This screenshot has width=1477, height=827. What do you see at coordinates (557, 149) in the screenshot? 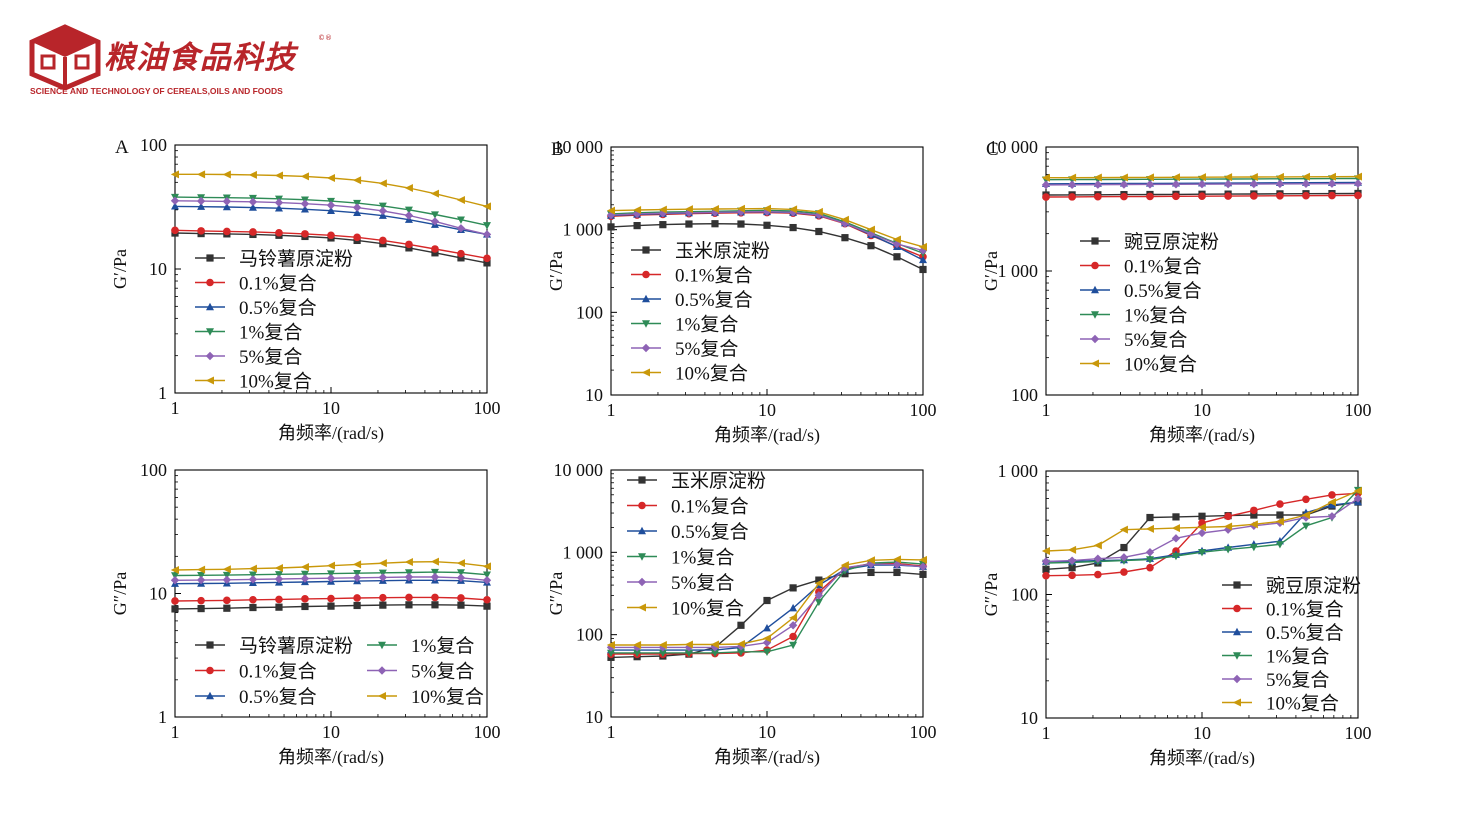
I see `panel-label: B` at bounding box center [557, 149].